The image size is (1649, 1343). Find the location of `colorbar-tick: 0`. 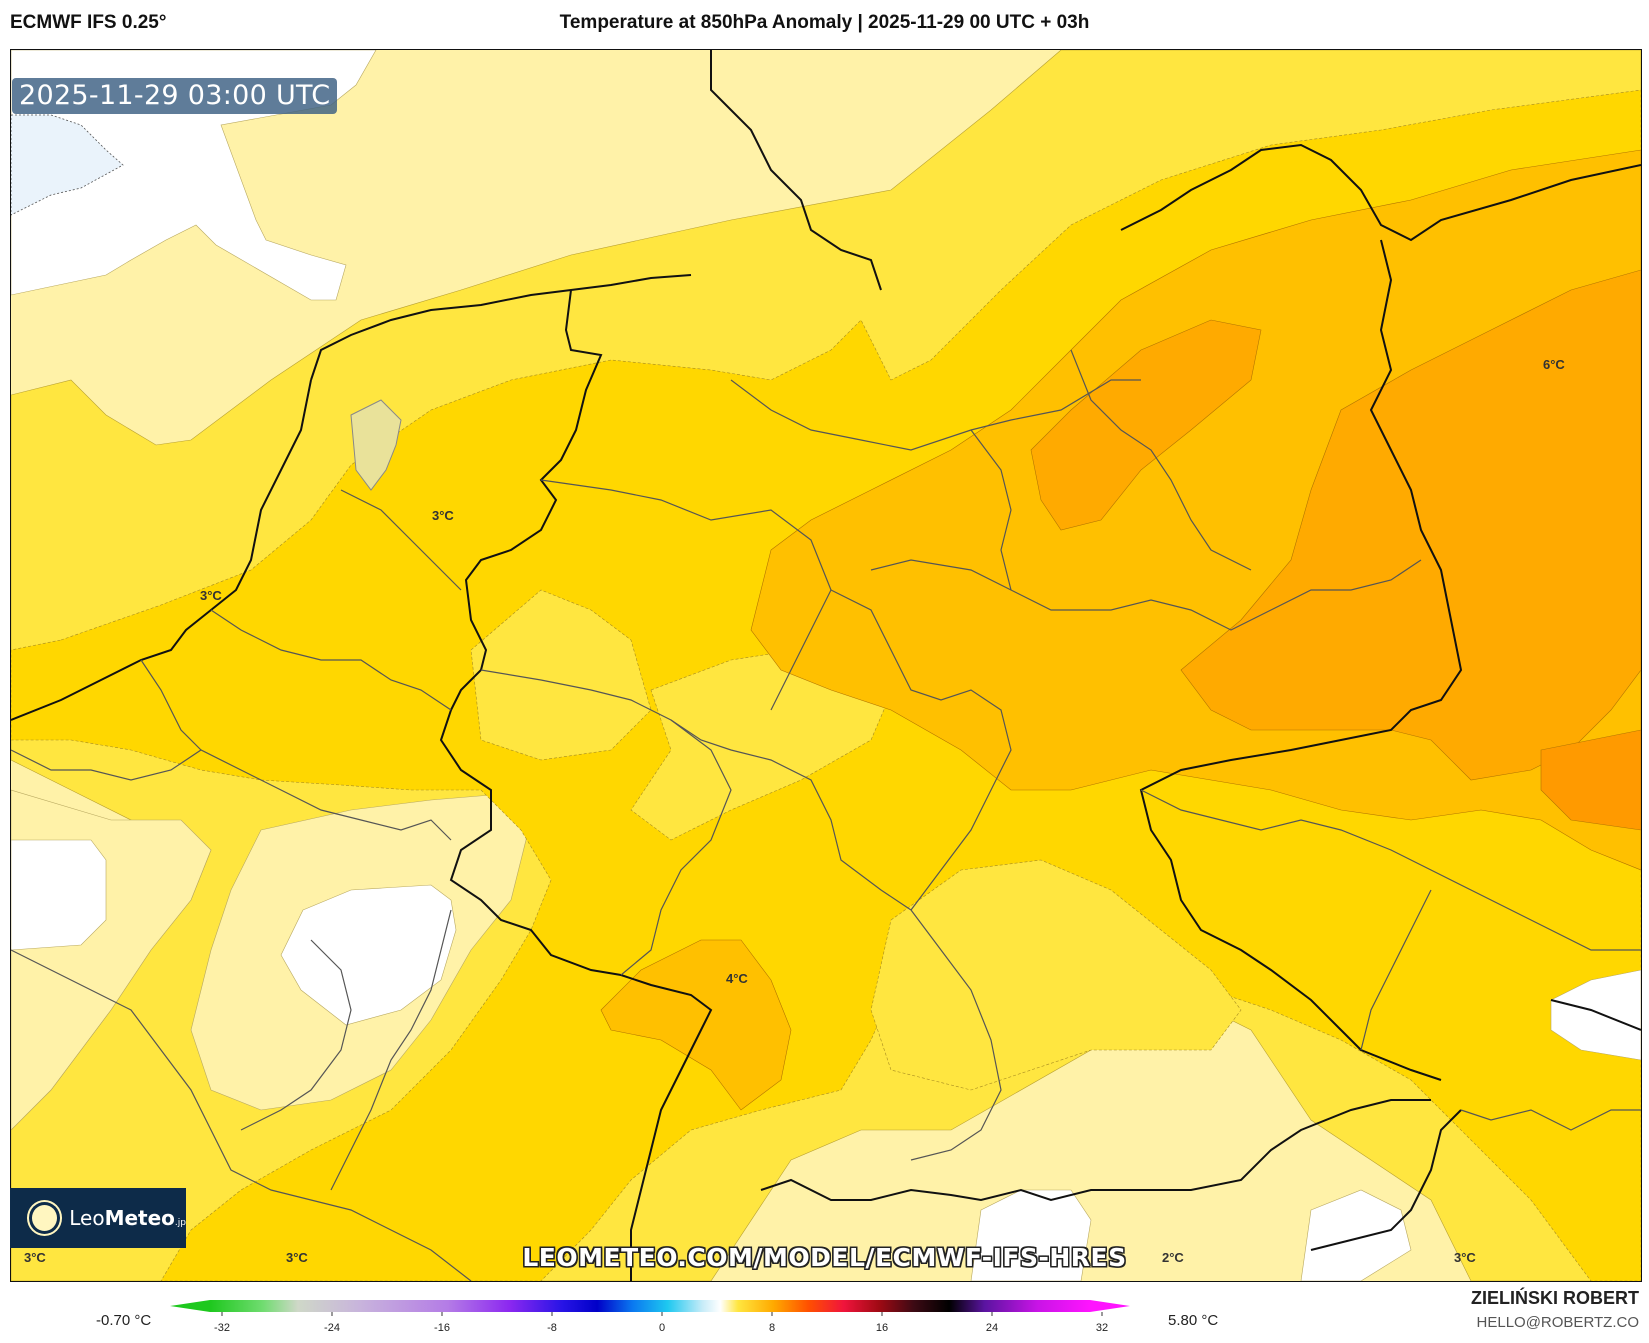

colorbar-tick: 0 is located at coordinates (662, 1328).